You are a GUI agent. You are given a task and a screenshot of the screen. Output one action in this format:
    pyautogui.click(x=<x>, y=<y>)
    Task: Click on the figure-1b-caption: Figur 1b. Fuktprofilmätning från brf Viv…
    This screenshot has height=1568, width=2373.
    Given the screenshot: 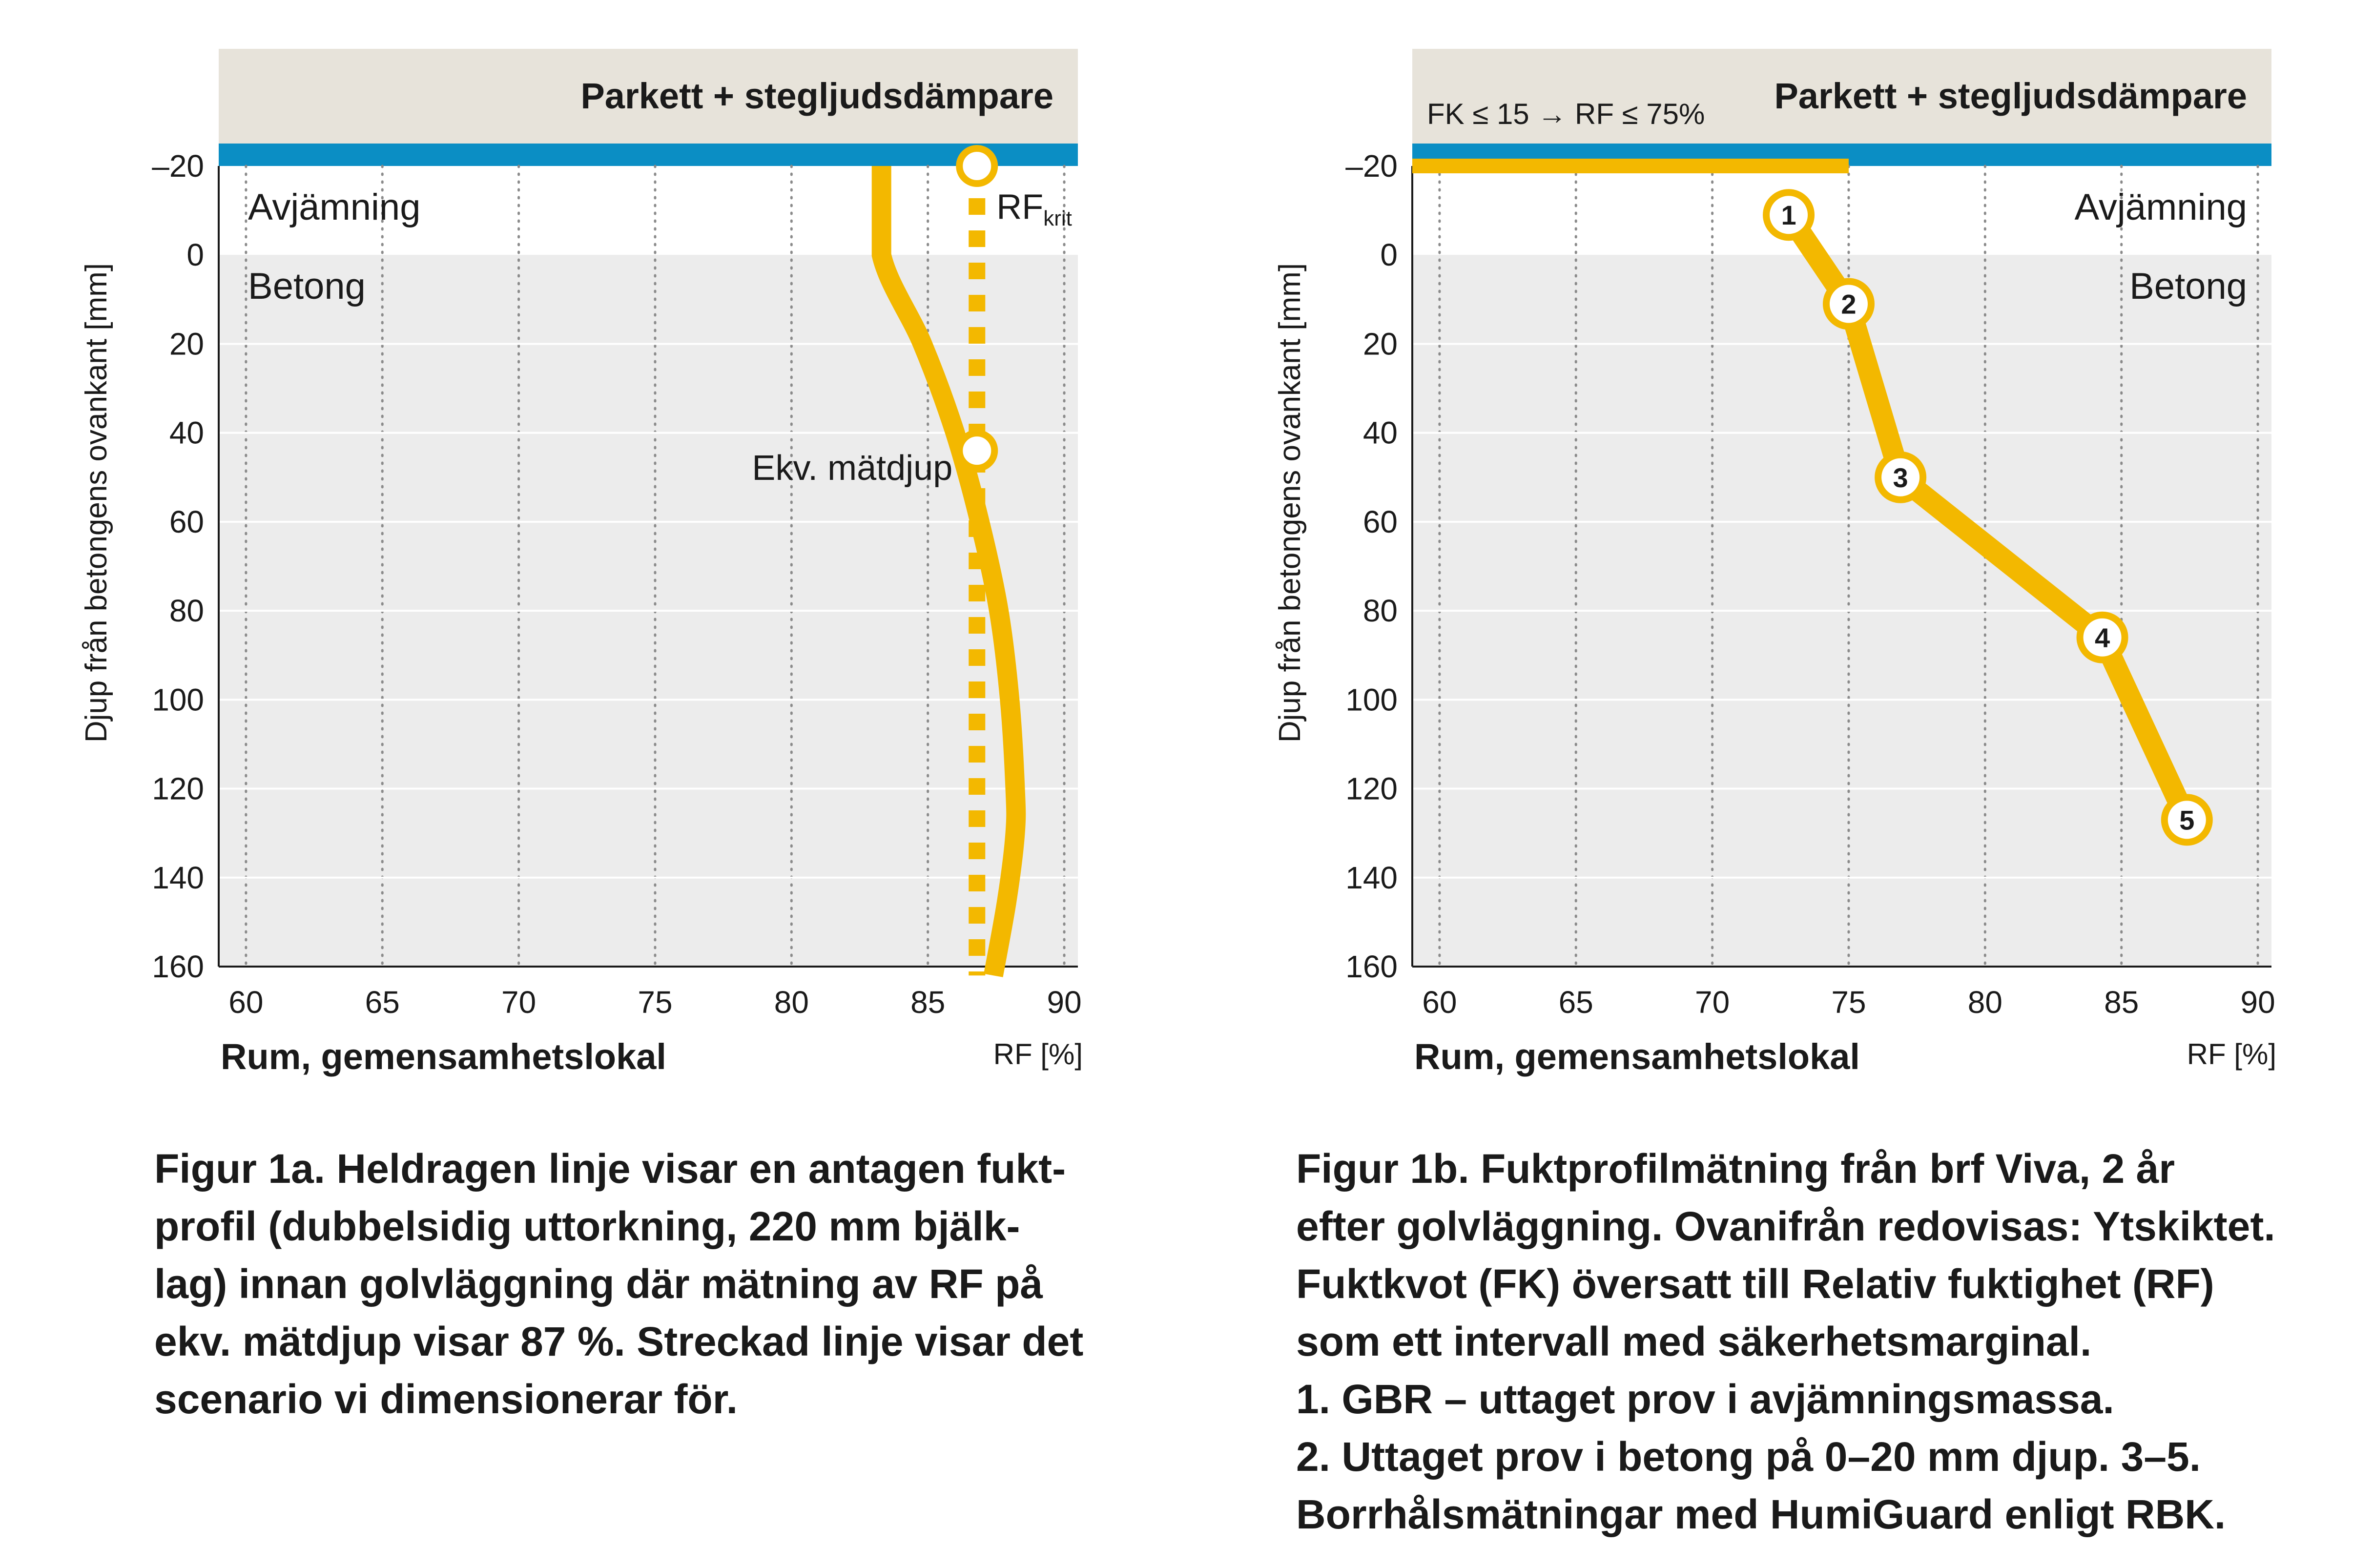 What is the action you would take?
    pyautogui.click(x=1785, y=1341)
    